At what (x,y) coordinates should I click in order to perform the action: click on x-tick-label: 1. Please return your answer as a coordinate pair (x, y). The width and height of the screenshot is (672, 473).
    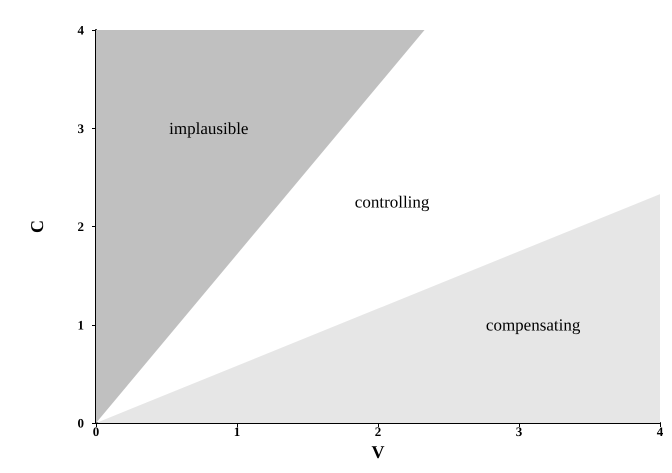
    Looking at the image, I should click on (237, 431).